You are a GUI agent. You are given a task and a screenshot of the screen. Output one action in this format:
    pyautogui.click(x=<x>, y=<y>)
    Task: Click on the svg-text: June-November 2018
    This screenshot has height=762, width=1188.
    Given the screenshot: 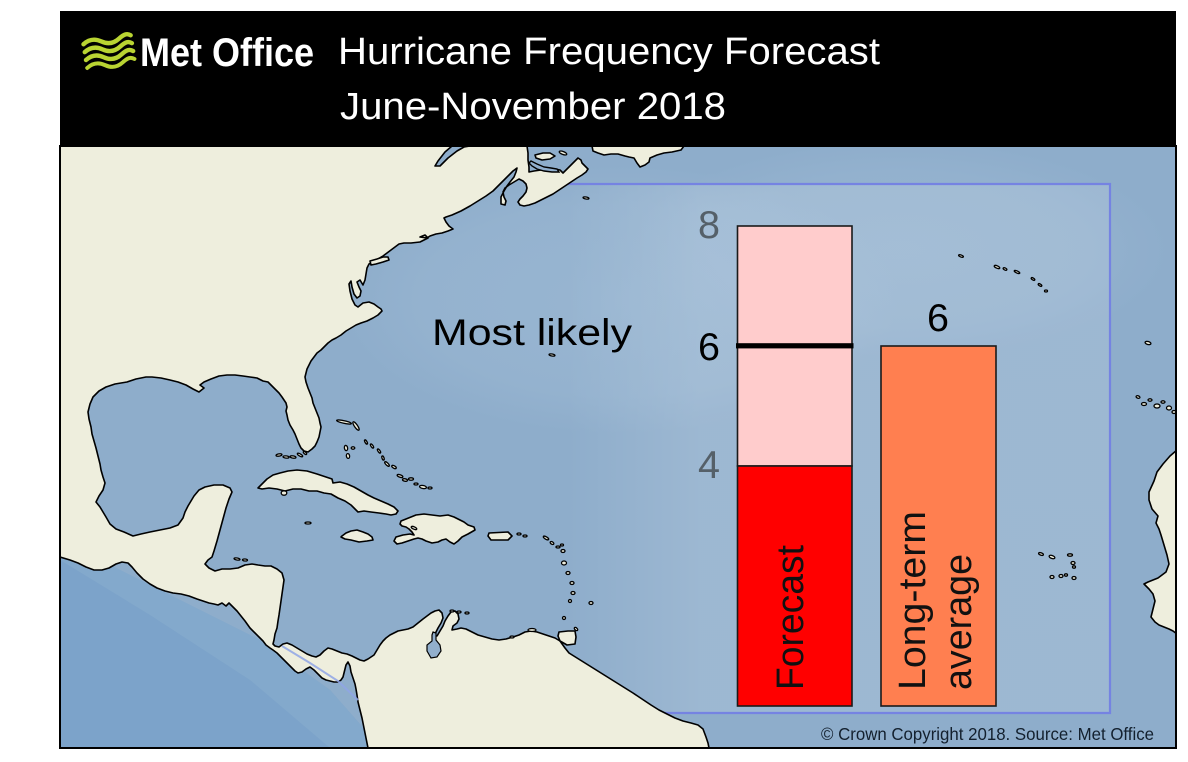 What is the action you would take?
    pyautogui.click(x=533, y=107)
    